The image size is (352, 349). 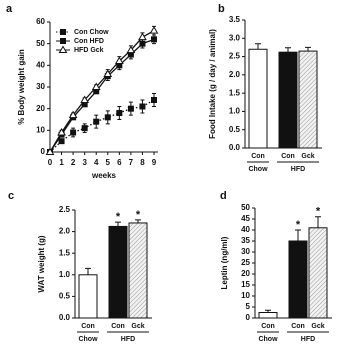 What do you see at coordinates (212, 84) in the screenshot?
I see `y-axis-label: Food Intake (g / day / animal)` at bounding box center [212, 84].